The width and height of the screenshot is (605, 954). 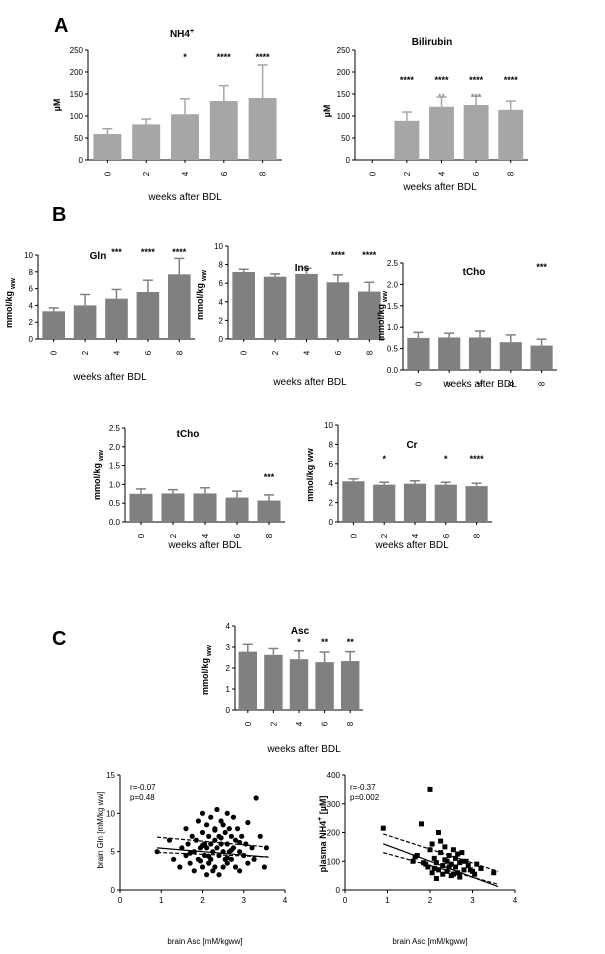 What do you see at coordinates (331, 483) in the screenshot?
I see `cr-y-tick-label: 4` at bounding box center [331, 483].